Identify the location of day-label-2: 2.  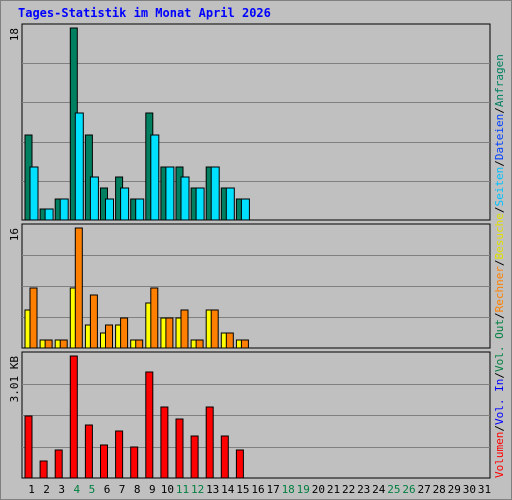
(46, 489).